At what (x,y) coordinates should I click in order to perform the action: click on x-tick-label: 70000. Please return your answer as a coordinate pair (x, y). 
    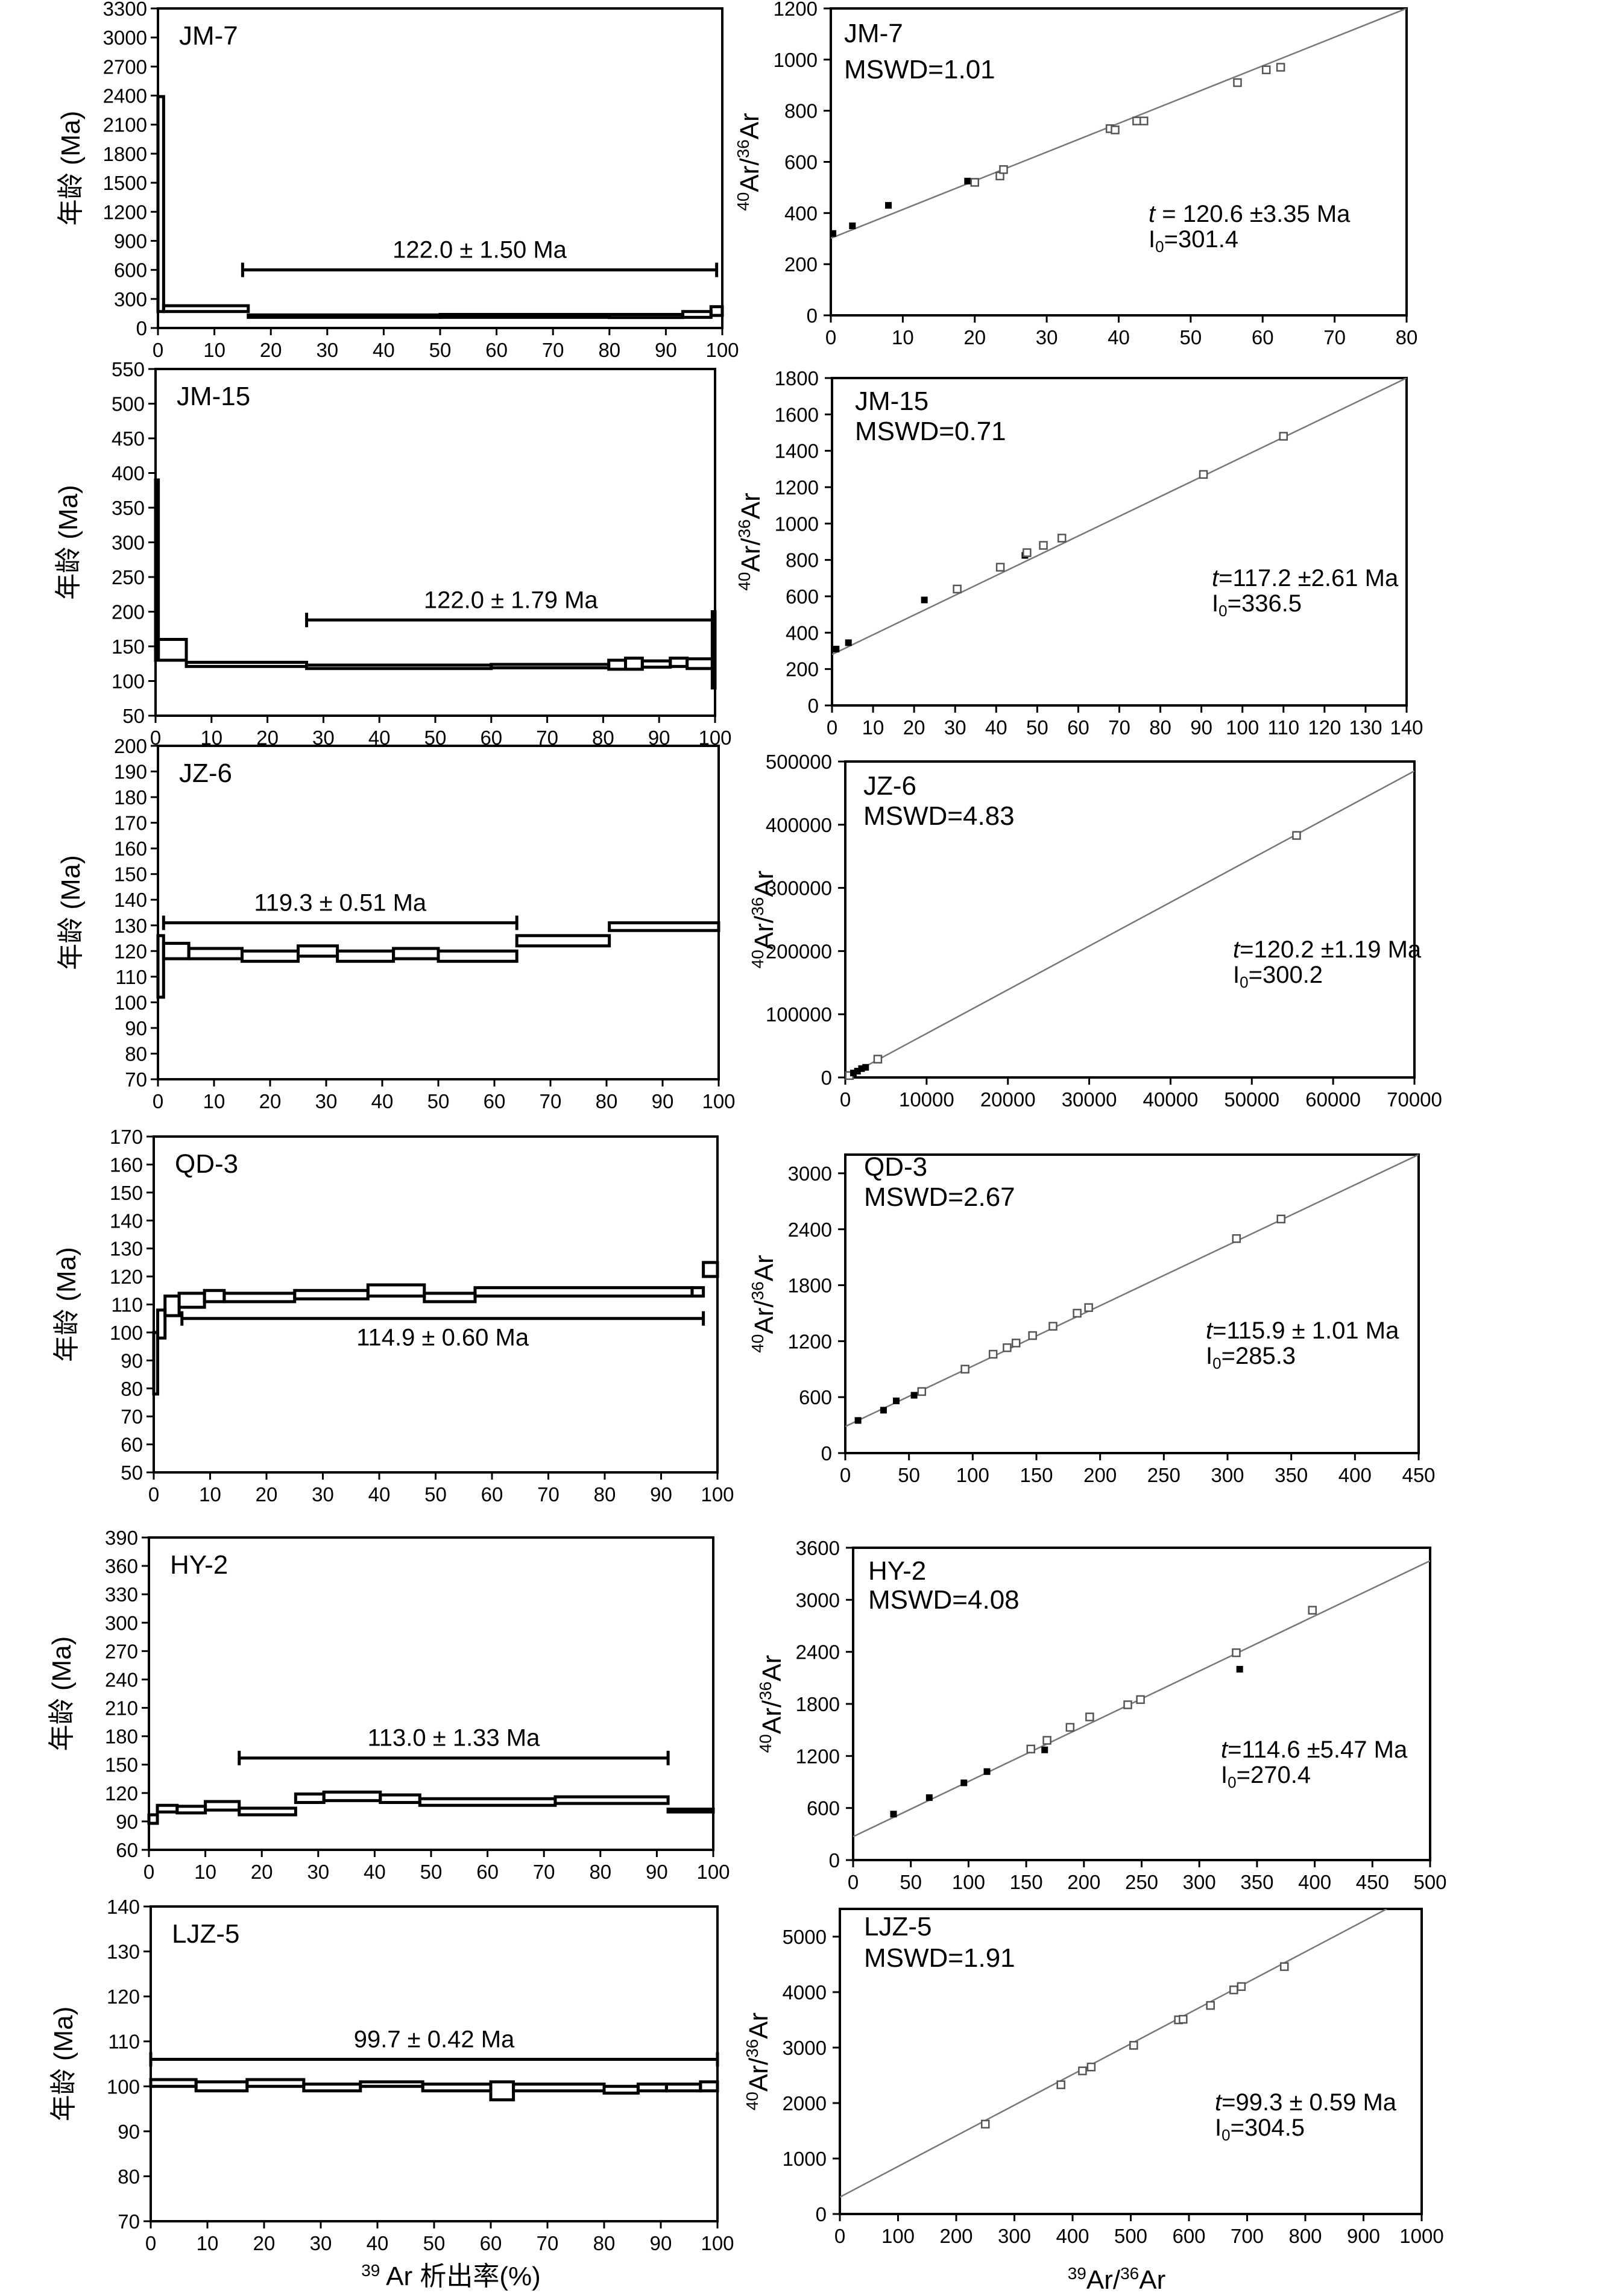
    Looking at the image, I should click on (1415, 1099).